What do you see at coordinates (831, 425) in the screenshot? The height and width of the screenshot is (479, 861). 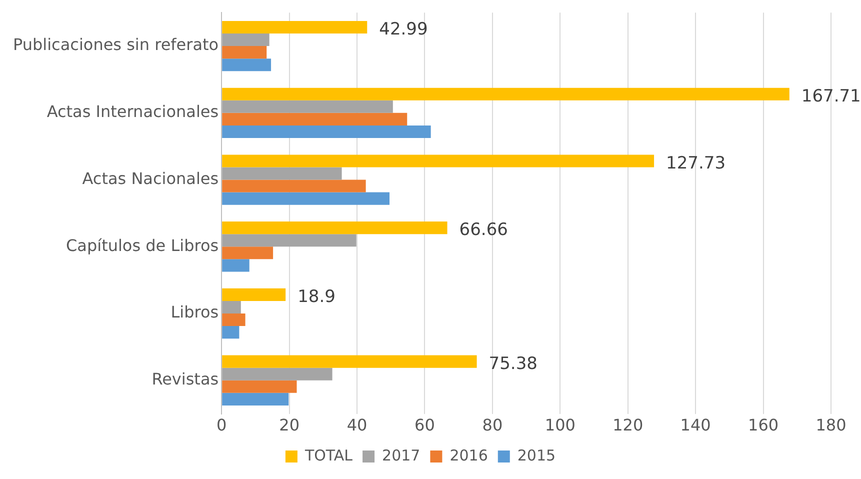 I see `x-tick-label: 180` at bounding box center [831, 425].